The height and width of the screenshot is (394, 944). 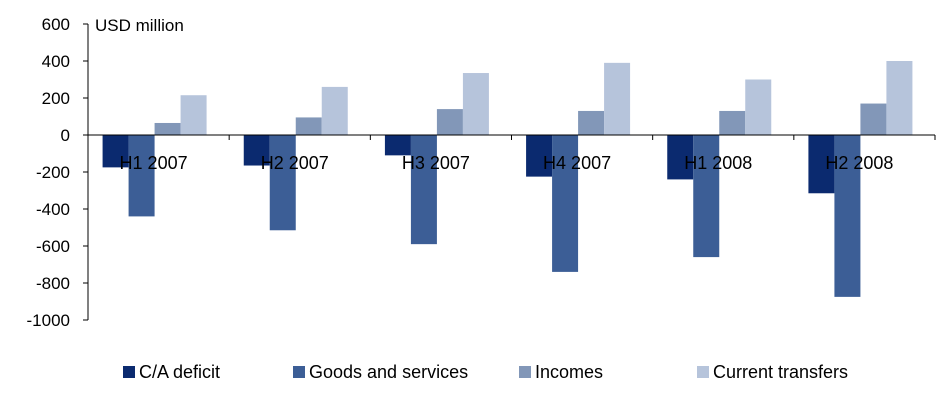 I want to click on x-tick-label: H2 2008, so click(x=859, y=163).